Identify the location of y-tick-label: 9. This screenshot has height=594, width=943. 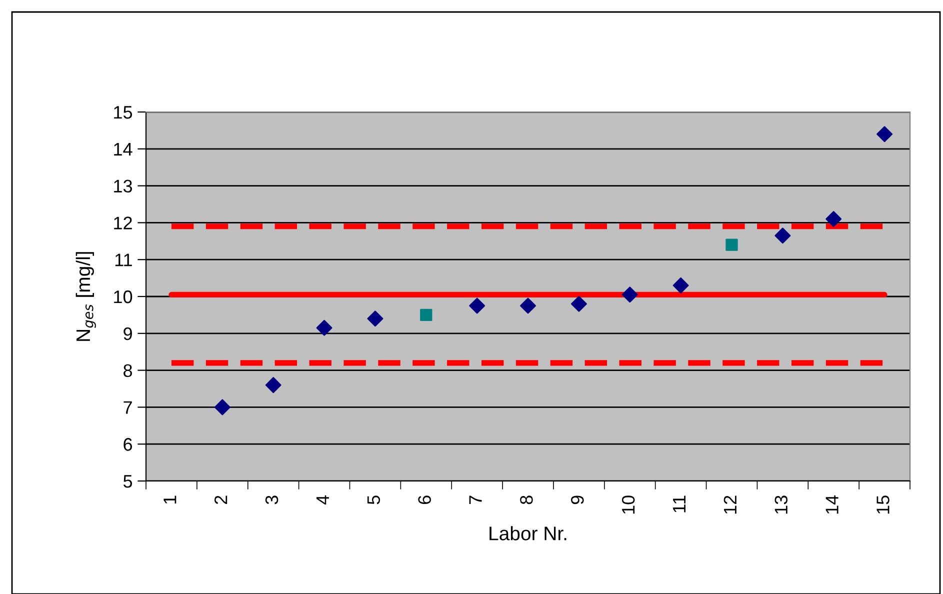
(128, 333).